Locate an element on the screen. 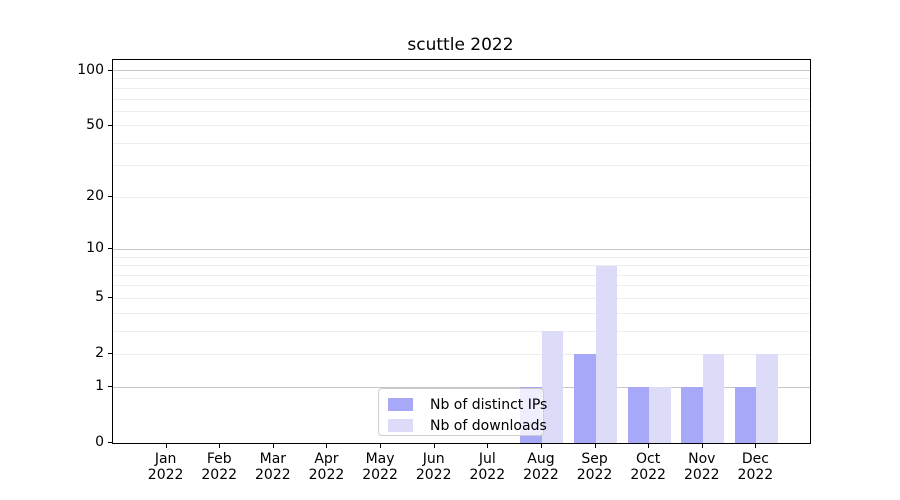 The height and width of the screenshot is (500, 900). x-tick-label: Feb 2022 is located at coordinates (219, 467).